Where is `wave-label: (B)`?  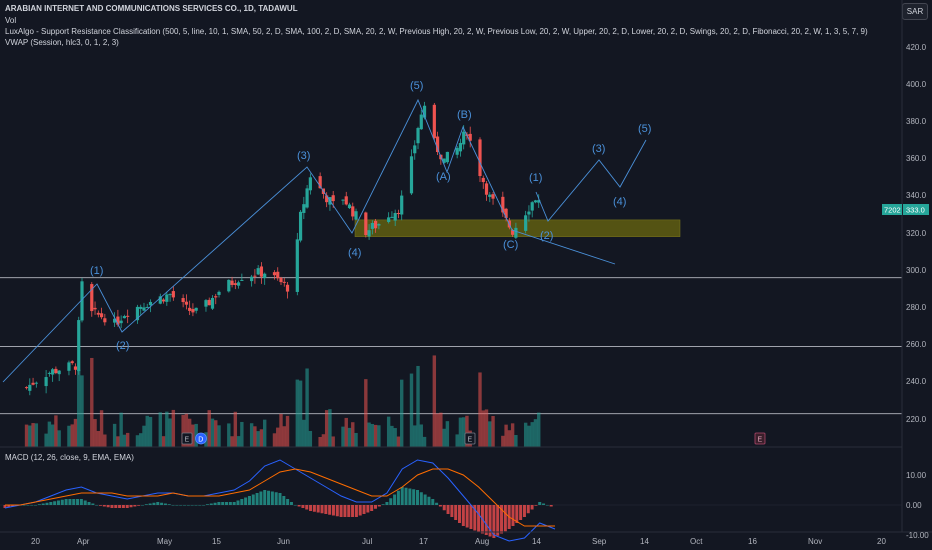 wave-label: (B) is located at coordinates (464, 115).